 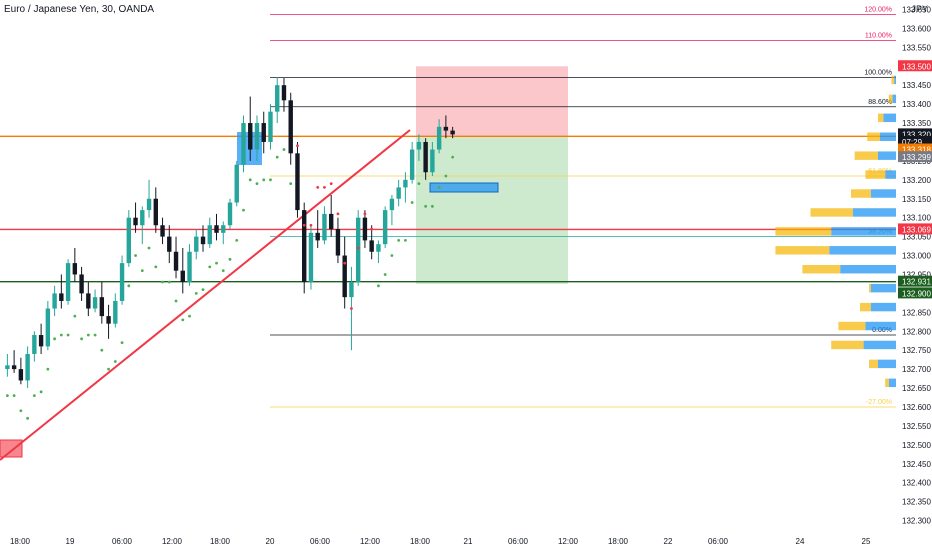 I want to click on fib-level-label: 110.00%, so click(x=878, y=36).